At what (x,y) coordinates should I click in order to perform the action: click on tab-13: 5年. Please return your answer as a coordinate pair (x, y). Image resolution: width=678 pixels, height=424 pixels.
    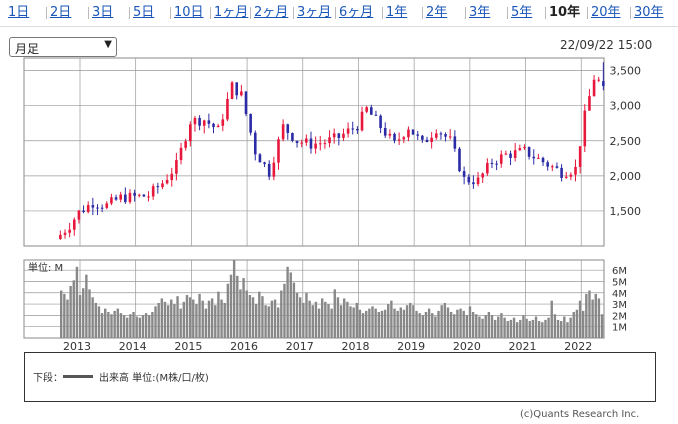
    Looking at the image, I should click on (522, 12).